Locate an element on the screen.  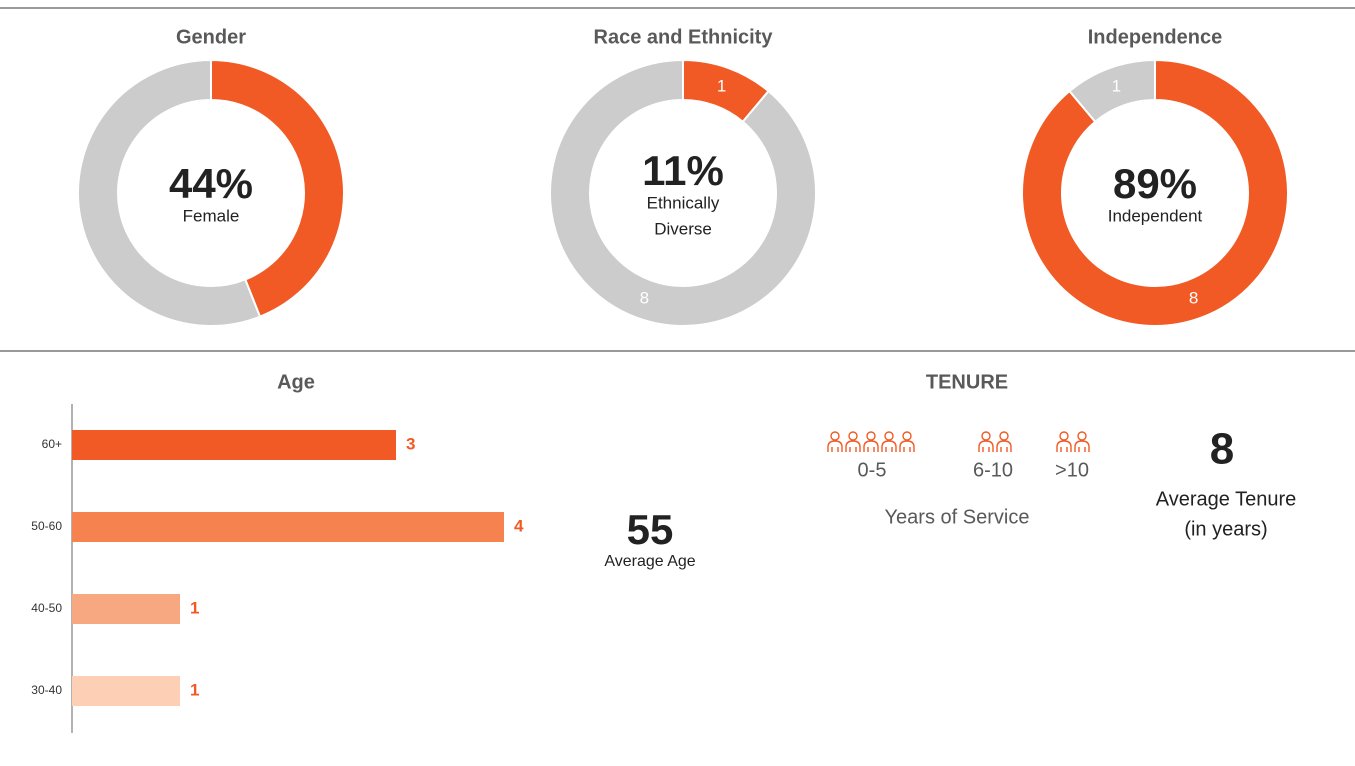
chart-title: Race and Ethnicity is located at coordinates (684, 37).